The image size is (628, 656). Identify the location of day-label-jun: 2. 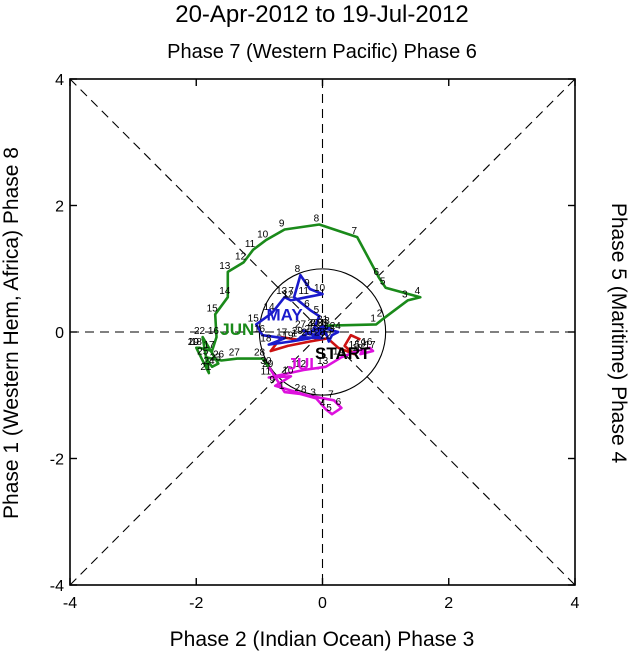
(380, 313).